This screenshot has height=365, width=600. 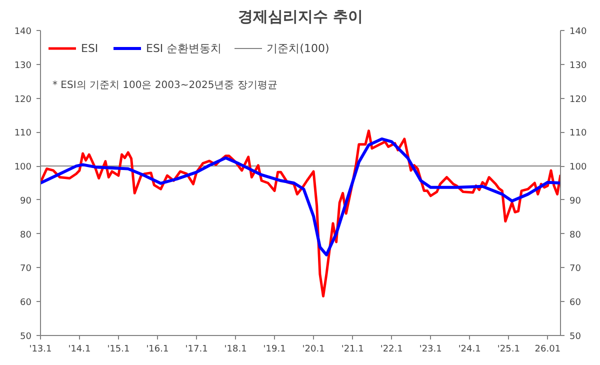 What do you see at coordinates (23, 32) in the screenshot?
I see `y-tick-label: 140` at bounding box center [23, 32].